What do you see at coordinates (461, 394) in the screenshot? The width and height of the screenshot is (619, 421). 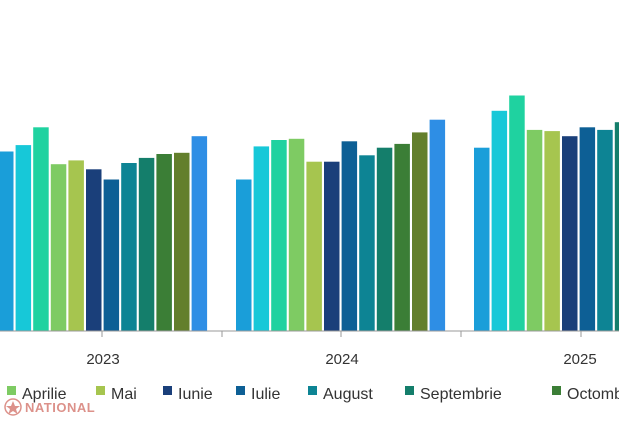 I see `legend-label: Septembrie` at bounding box center [461, 394].